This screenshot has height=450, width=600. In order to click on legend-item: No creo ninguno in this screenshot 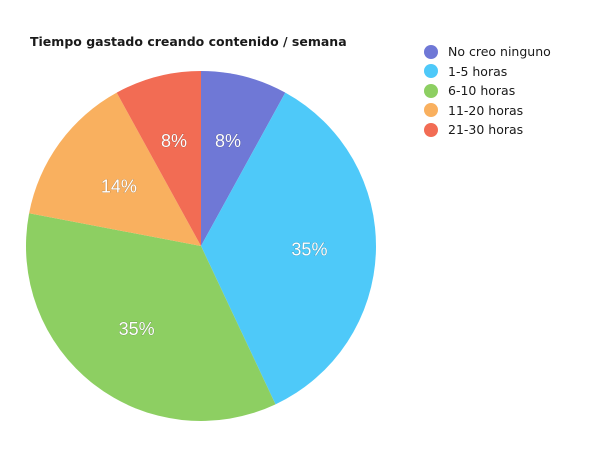, I will do `click(487, 52)`.